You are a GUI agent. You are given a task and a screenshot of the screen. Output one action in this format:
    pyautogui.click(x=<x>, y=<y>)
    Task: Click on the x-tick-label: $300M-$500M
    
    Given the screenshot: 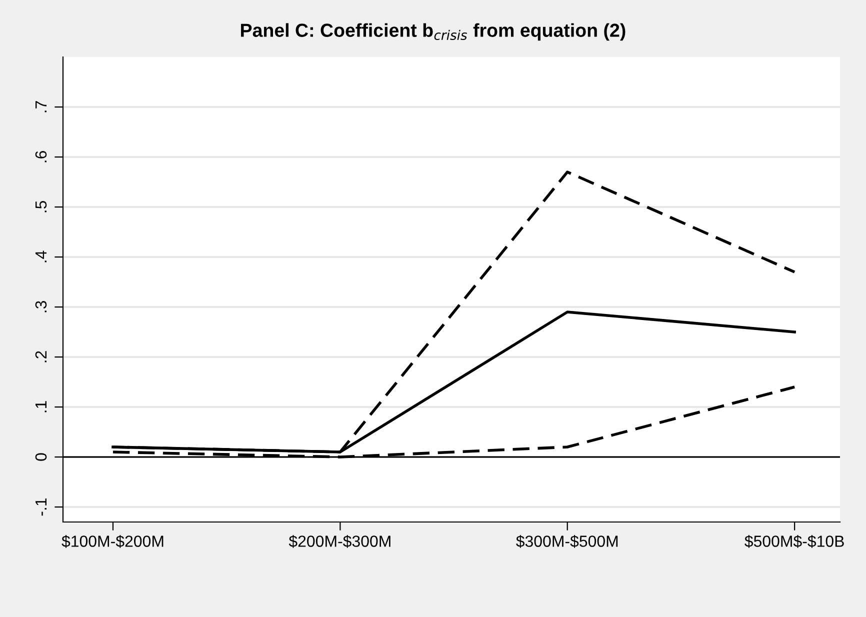 What is the action you would take?
    pyautogui.click(x=567, y=541)
    